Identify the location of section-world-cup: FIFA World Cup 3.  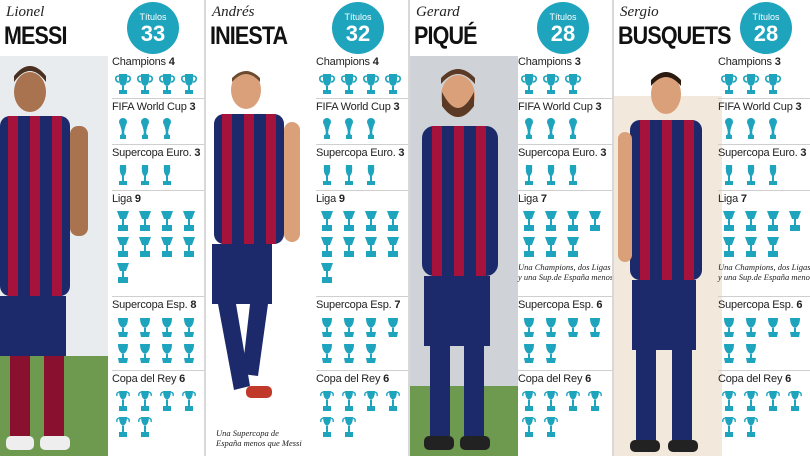
(565, 121).